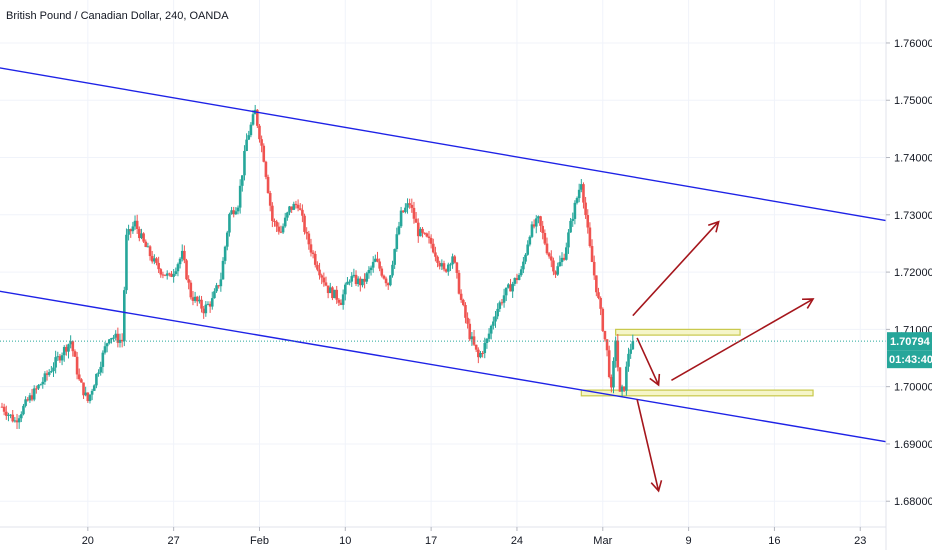 This screenshot has width=932, height=550. What do you see at coordinates (517, 541) in the screenshot?
I see `x-tick-label: 24` at bounding box center [517, 541].